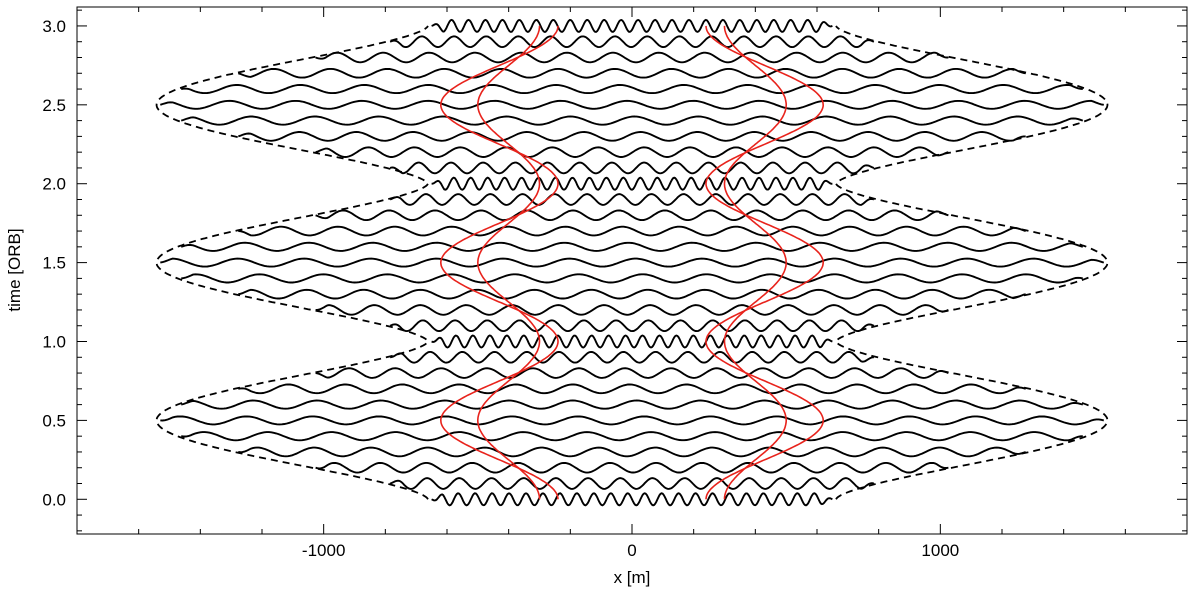  Describe the element at coordinates (14, 269) in the screenshot. I see `y-axis-label: time [ORB]` at that location.